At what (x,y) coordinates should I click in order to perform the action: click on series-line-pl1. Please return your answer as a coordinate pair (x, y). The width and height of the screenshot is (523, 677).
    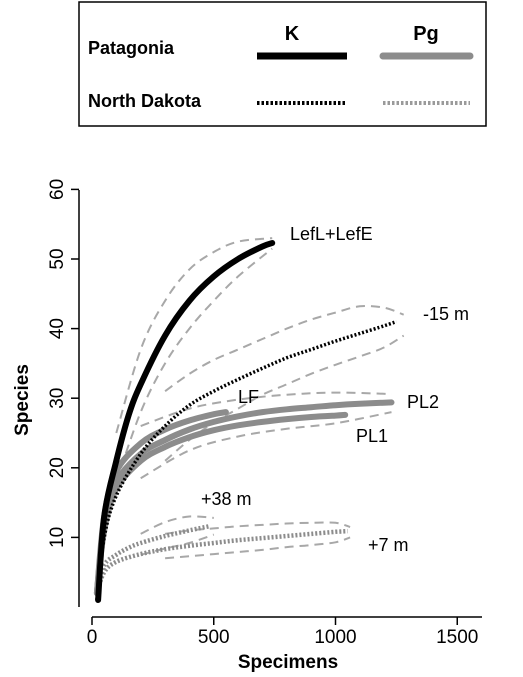
    Looking at the image, I should click on (221, 504).